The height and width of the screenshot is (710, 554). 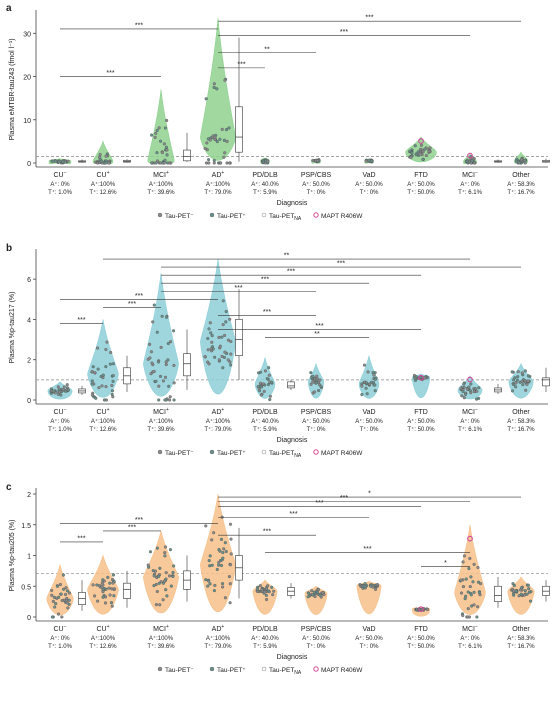 I want to click on x-tick-label: CU−, so click(x=59, y=628).